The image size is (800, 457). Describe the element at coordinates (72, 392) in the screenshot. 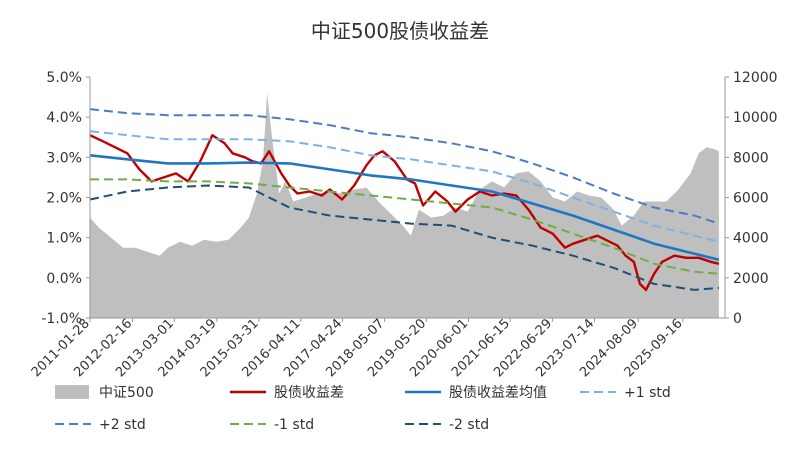

I see `legend-swatch` at that location.